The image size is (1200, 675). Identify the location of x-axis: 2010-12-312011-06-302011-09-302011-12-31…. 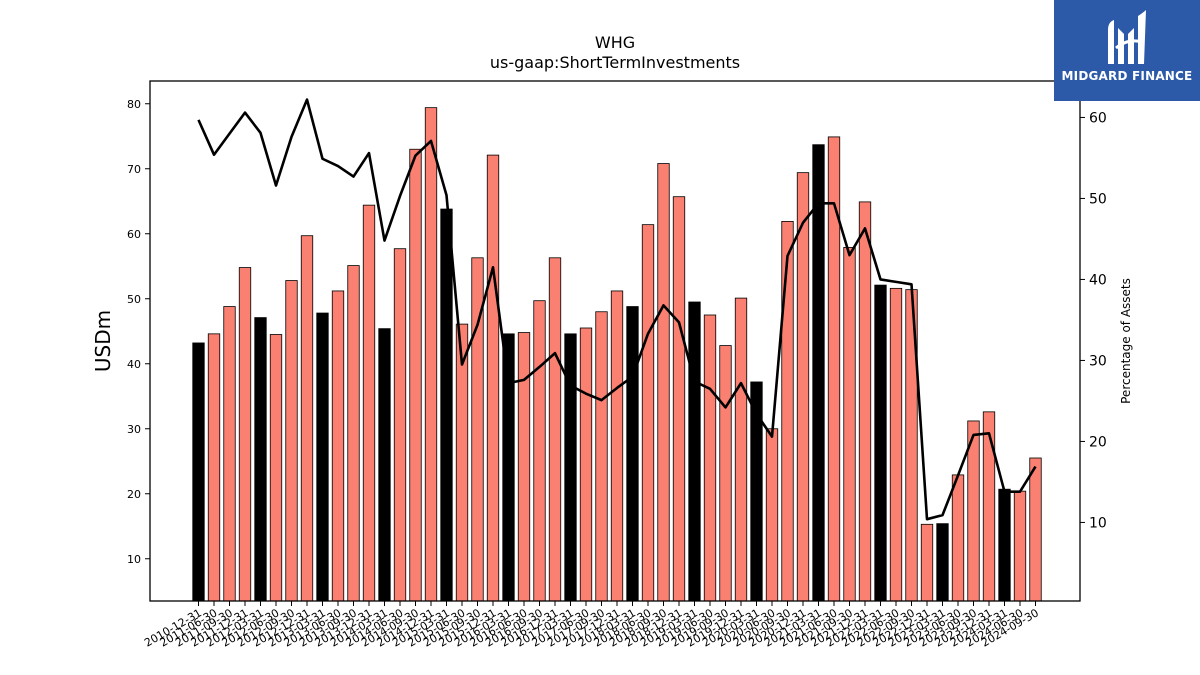
(591, 625).